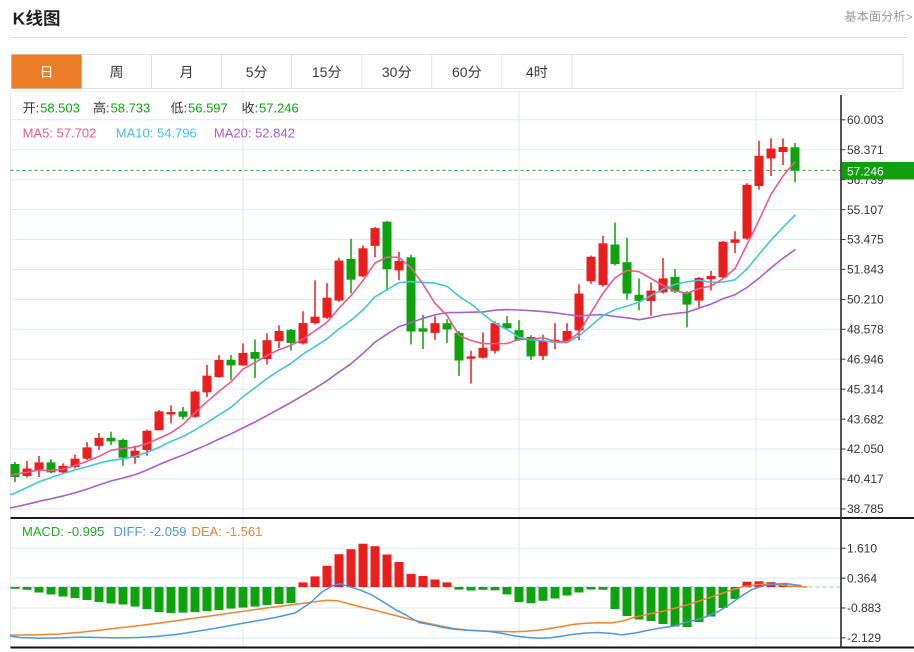 This screenshot has height=652, width=914. What do you see at coordinates (460, 72) in the screenshot?
I see `svg-text: 60` at bounding box center [460, 72].